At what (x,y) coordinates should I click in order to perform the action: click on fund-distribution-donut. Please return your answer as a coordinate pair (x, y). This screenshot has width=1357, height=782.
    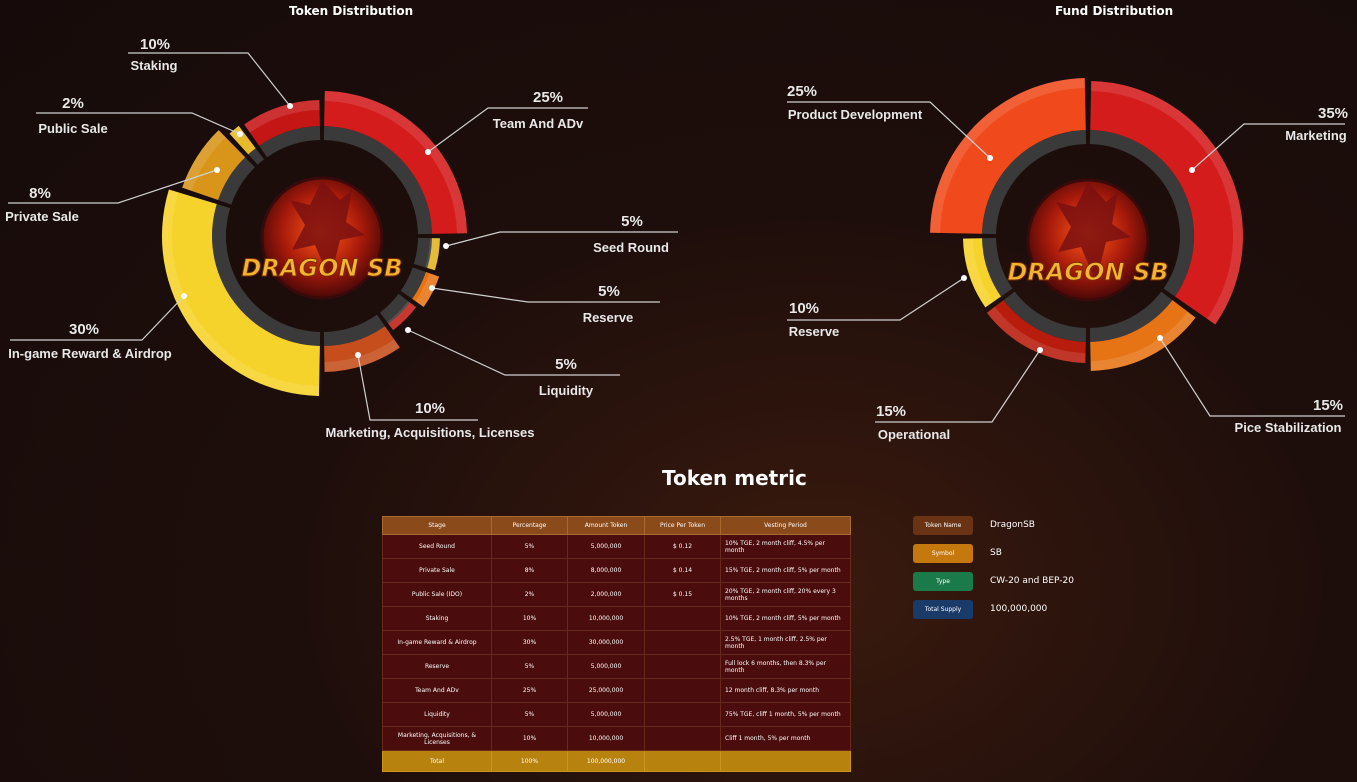
    Looking at the image, I should click on (1086, 224).